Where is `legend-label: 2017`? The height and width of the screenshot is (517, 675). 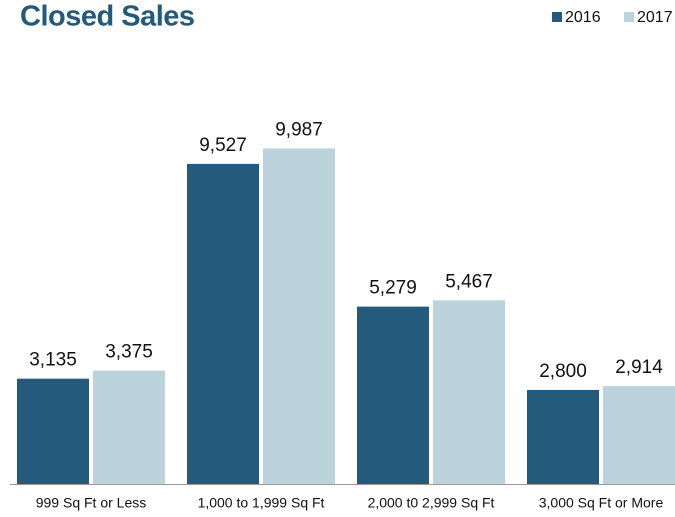
legend-label: 2017 is located at coordinates (655, 17).